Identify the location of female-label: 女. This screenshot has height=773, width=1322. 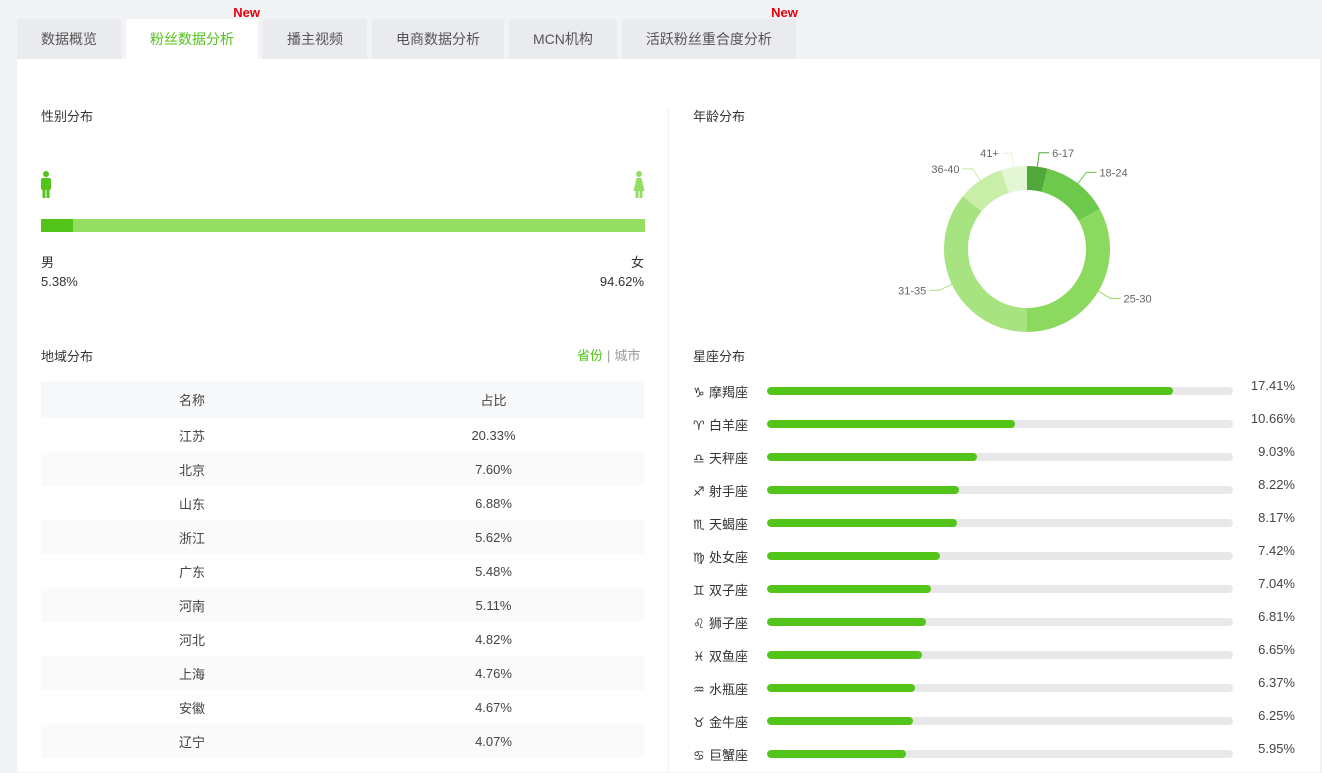
(637, 262).